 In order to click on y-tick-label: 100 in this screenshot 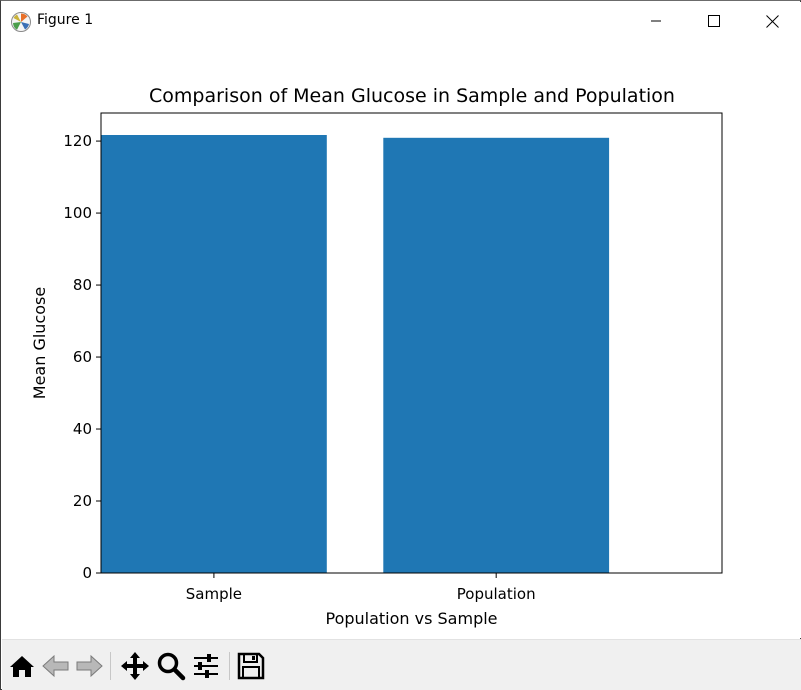, I will do `click(77, 213)`.